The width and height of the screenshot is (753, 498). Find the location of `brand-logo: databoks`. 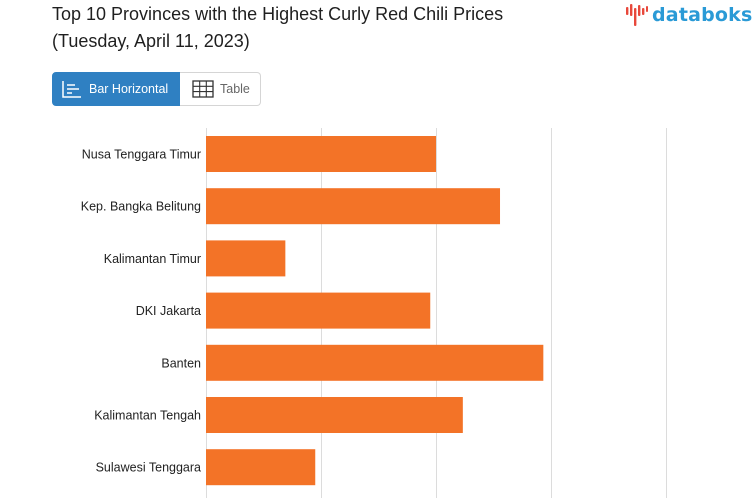

brand-logo: databoks is located at coordinates (689, 15).